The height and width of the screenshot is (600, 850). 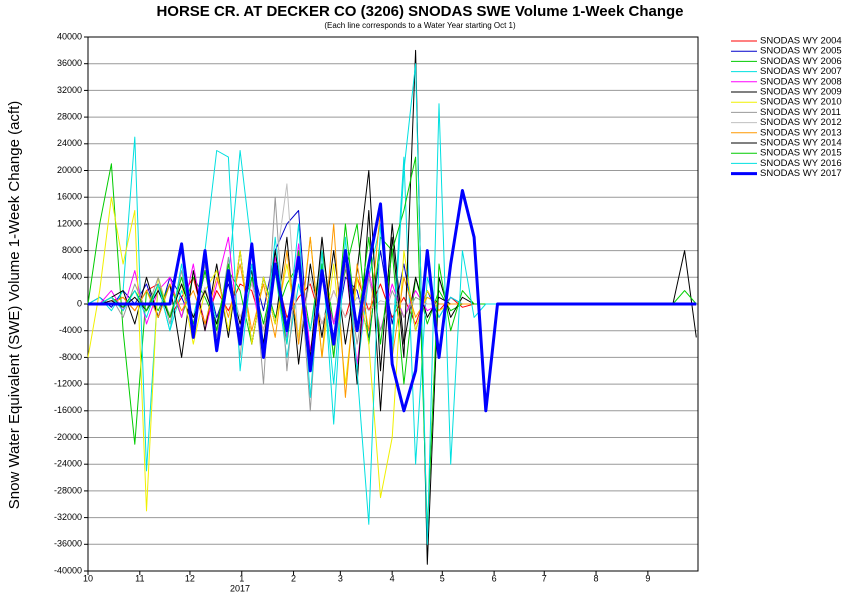 I want to click on x-tick-label: 9, so click(x=647, y=578).